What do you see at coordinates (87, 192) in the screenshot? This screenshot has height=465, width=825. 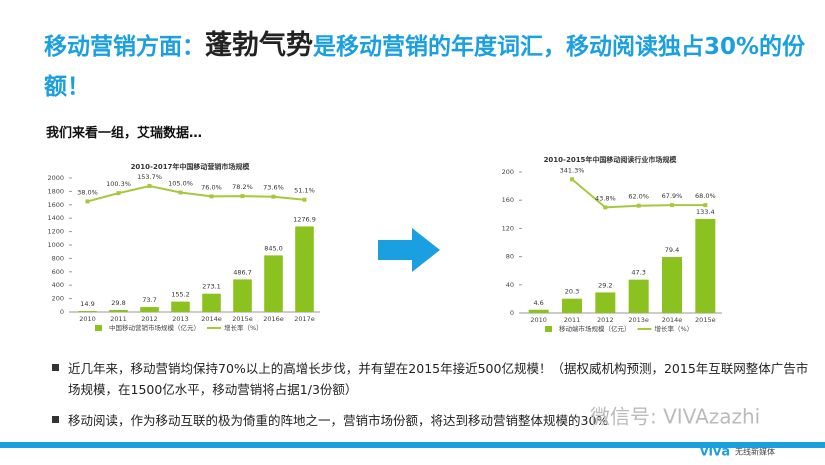 I see `line-label: 38.0%` at bounding box center [87, 192].